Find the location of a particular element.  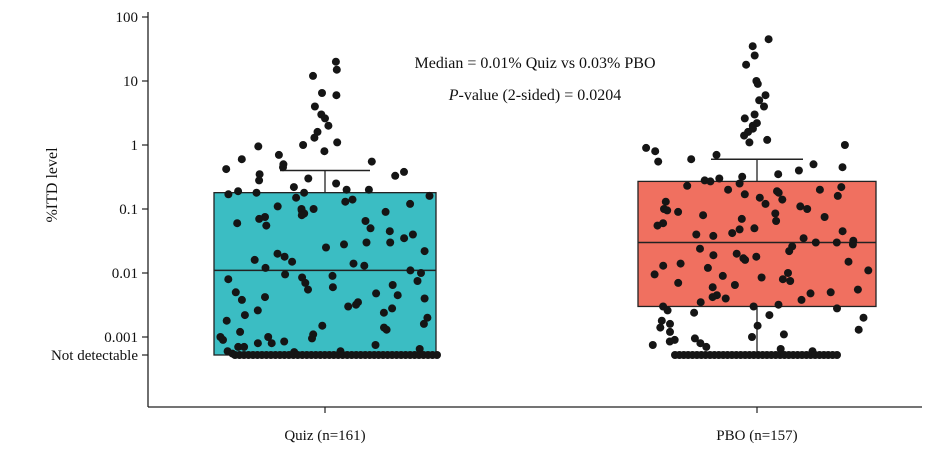

x-tick-label: PBO (n=157) is located at coordinates (756, 436).